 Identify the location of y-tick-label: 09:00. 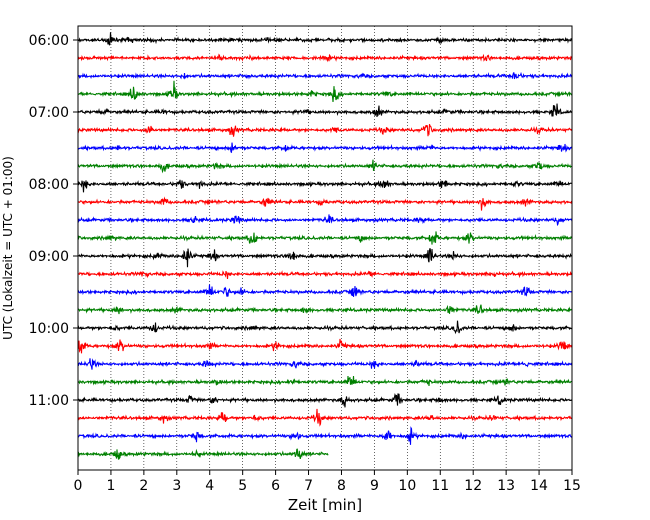
(49, 257).